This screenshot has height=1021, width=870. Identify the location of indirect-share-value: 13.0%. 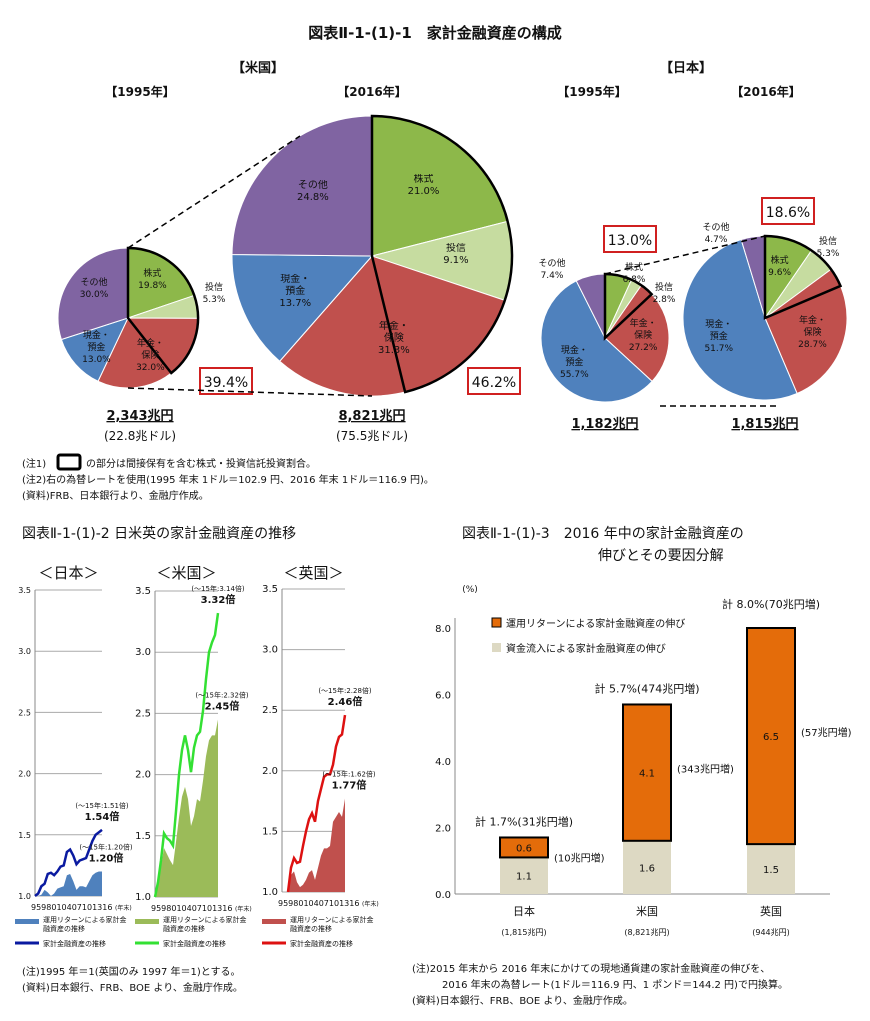
(630, 241).